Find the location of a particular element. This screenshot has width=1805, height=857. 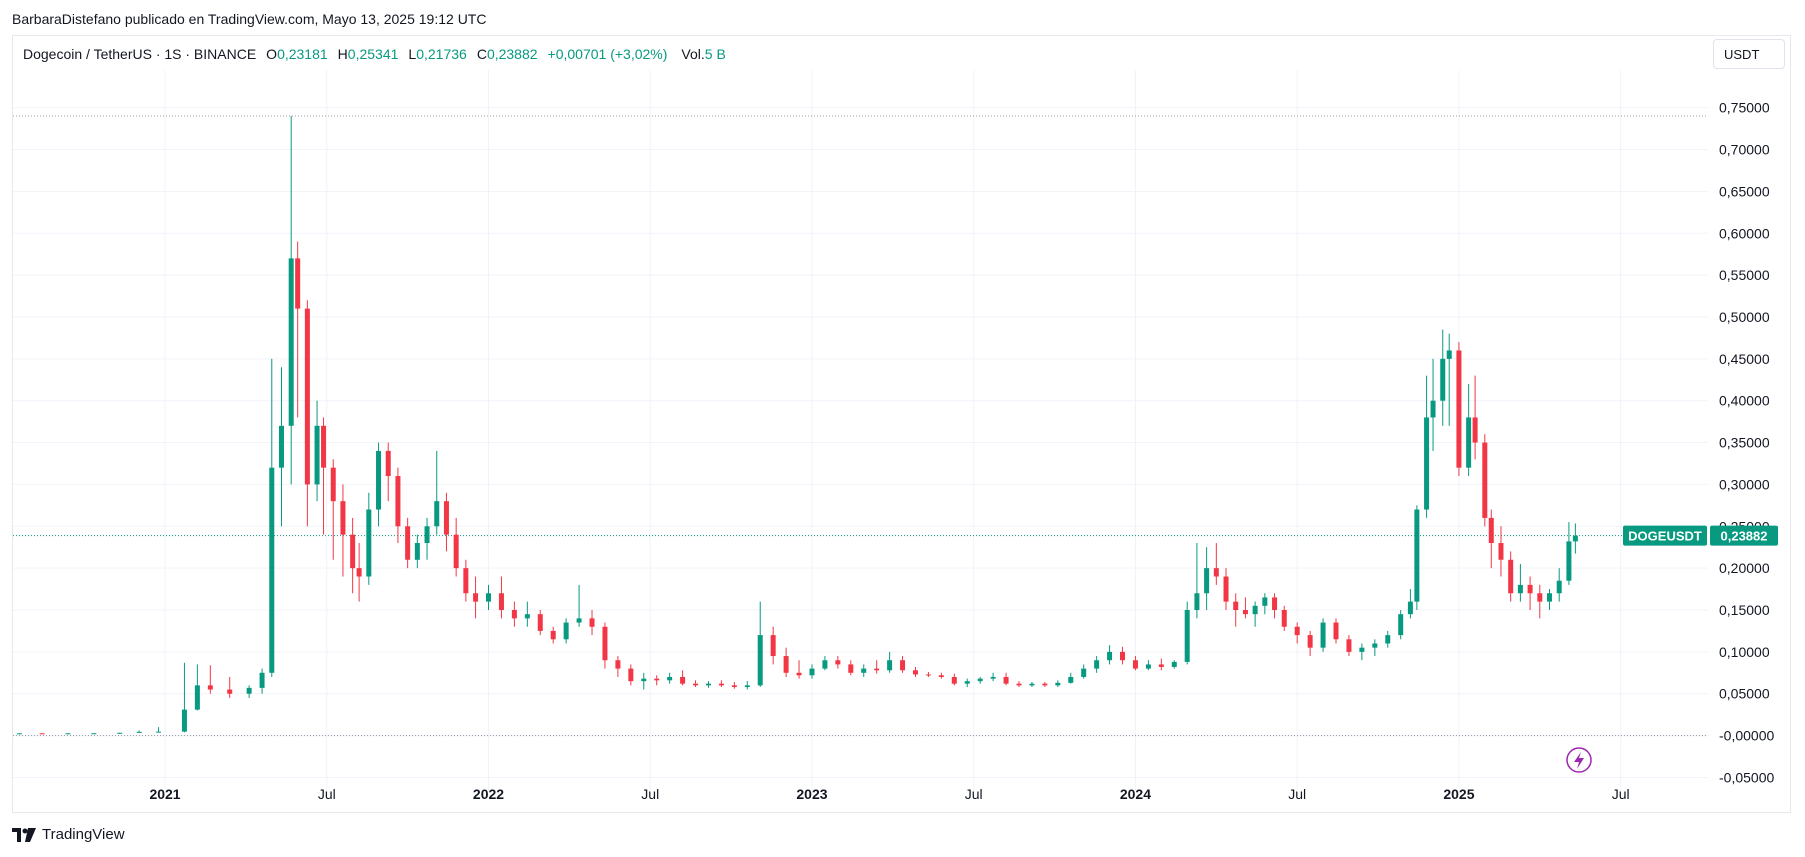

high-value: 0,25341 is located at coordinates (373, 54).